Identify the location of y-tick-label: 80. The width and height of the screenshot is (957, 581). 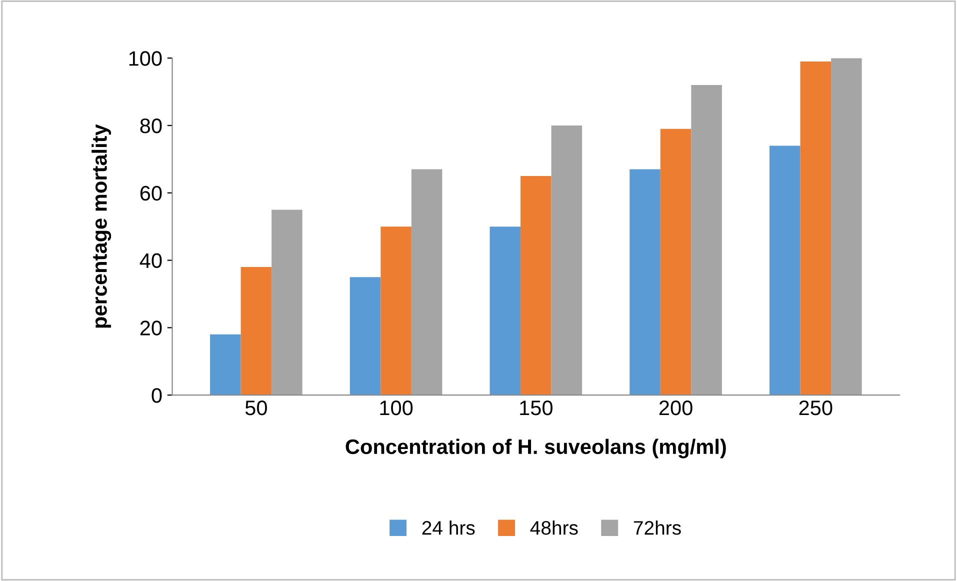
(151, 126).